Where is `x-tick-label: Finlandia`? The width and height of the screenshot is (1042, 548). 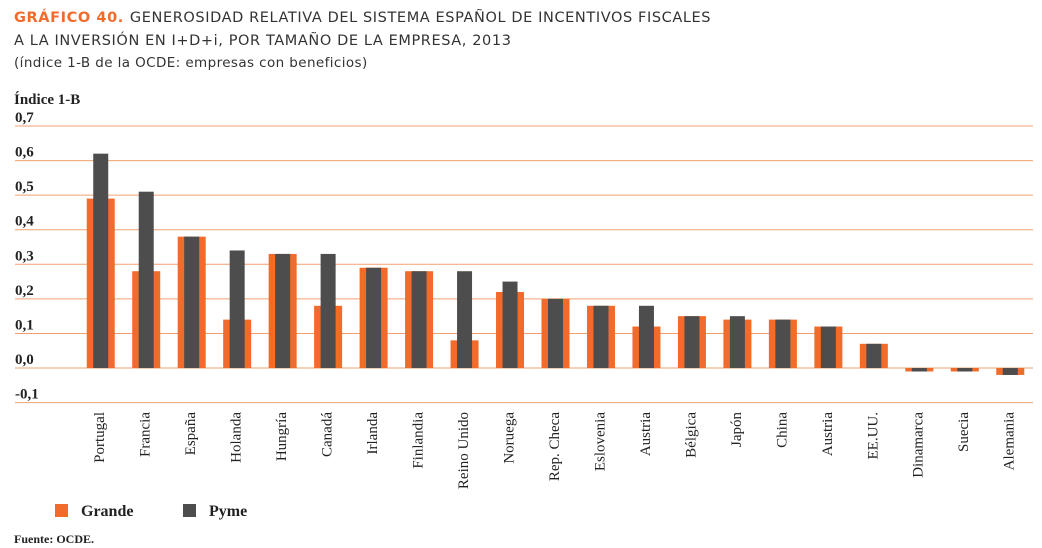 x-tick-label: Finlandia is located at coordinates (419, 440).